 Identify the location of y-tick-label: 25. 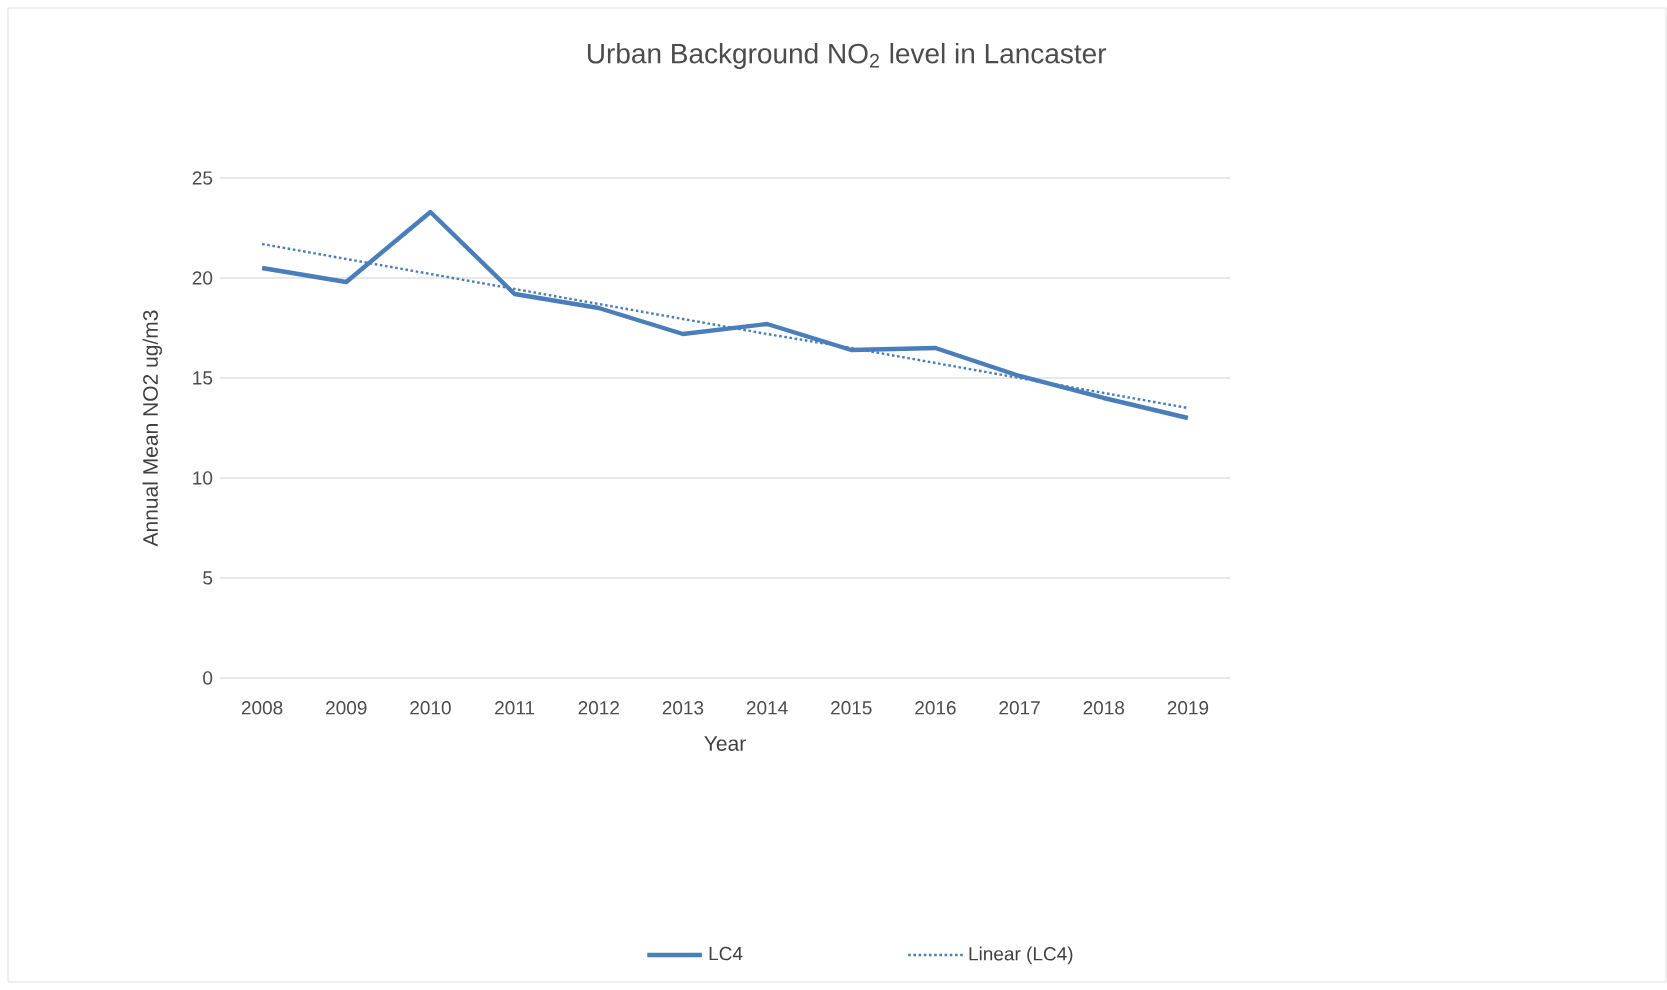
(202, 178).